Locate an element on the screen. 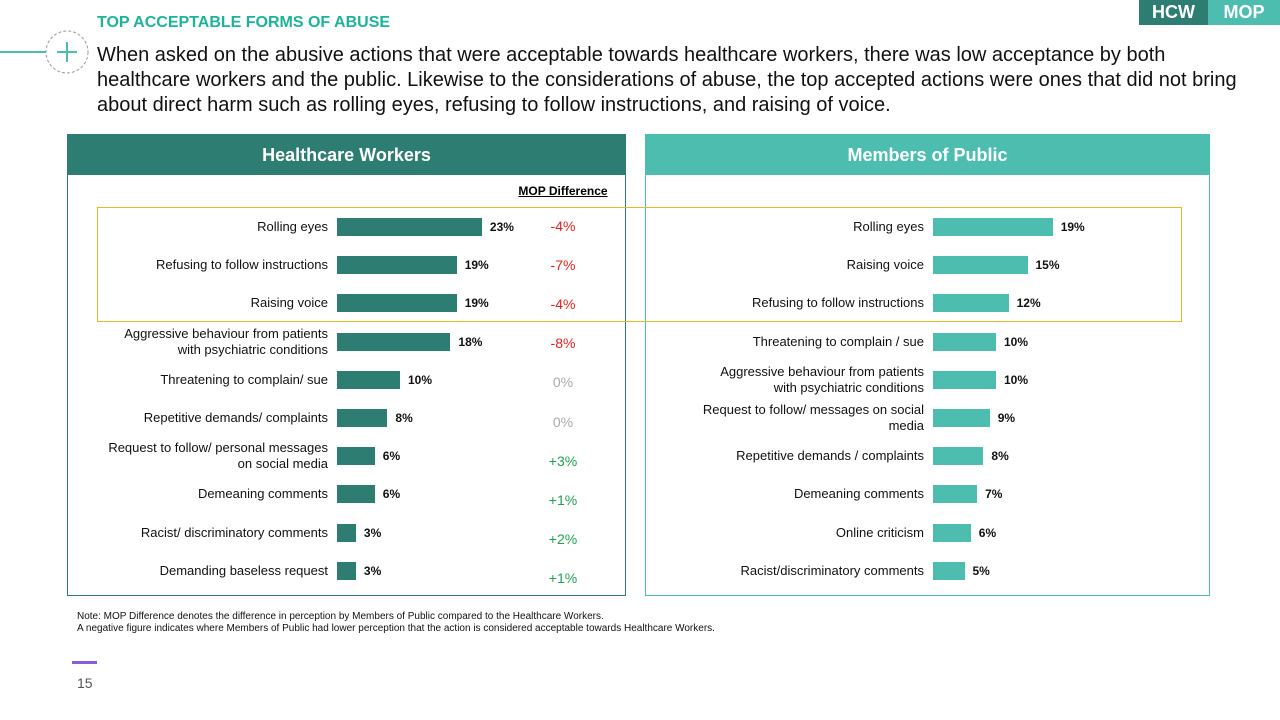 Image resolution: width=1280 pixels, height=720 pixels. value-label: 18% is located at coordinates (470, 341).